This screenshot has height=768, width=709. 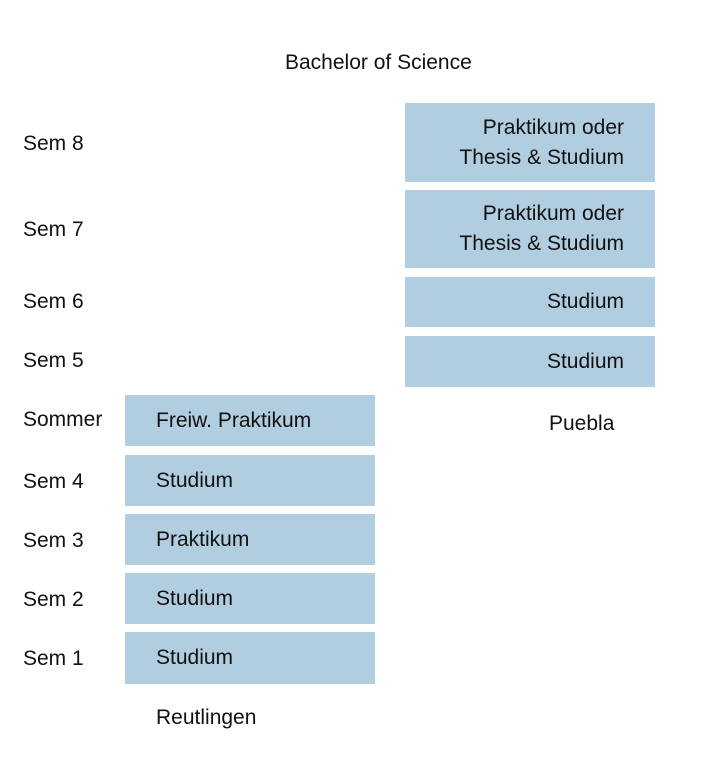 What do you see at coordinates (53, 658) in the screenshot?
I see `row-label: Sem 1` at bounding box center [53, 658].